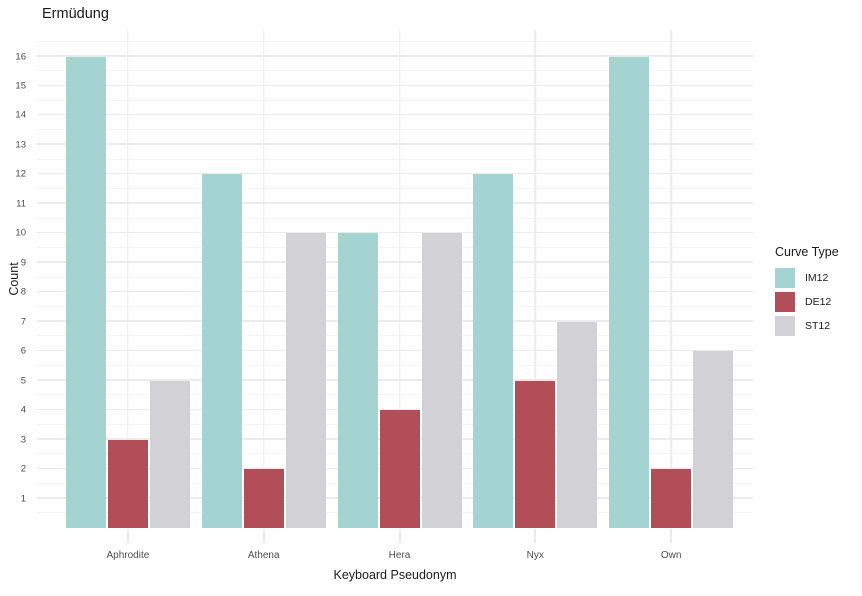 The height and width of the screenshot is (596, 862). Describe the element at coordinates (713, 439) in the screenshot. I see `bar-st12-own` at that location.